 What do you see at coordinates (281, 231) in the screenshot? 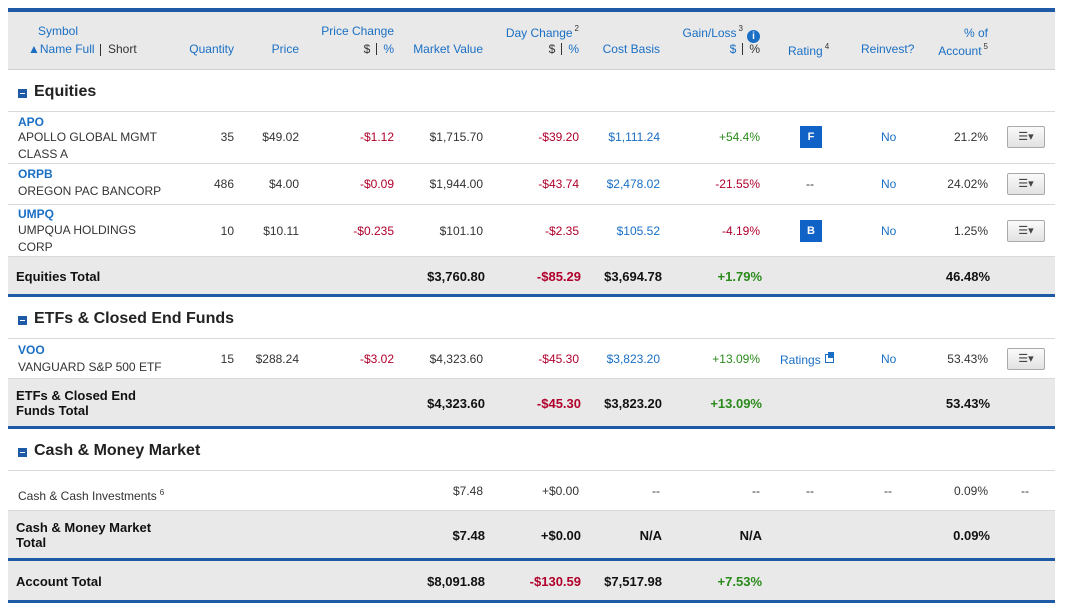
I see `price: $10.11` at bounding box center [281, 231].